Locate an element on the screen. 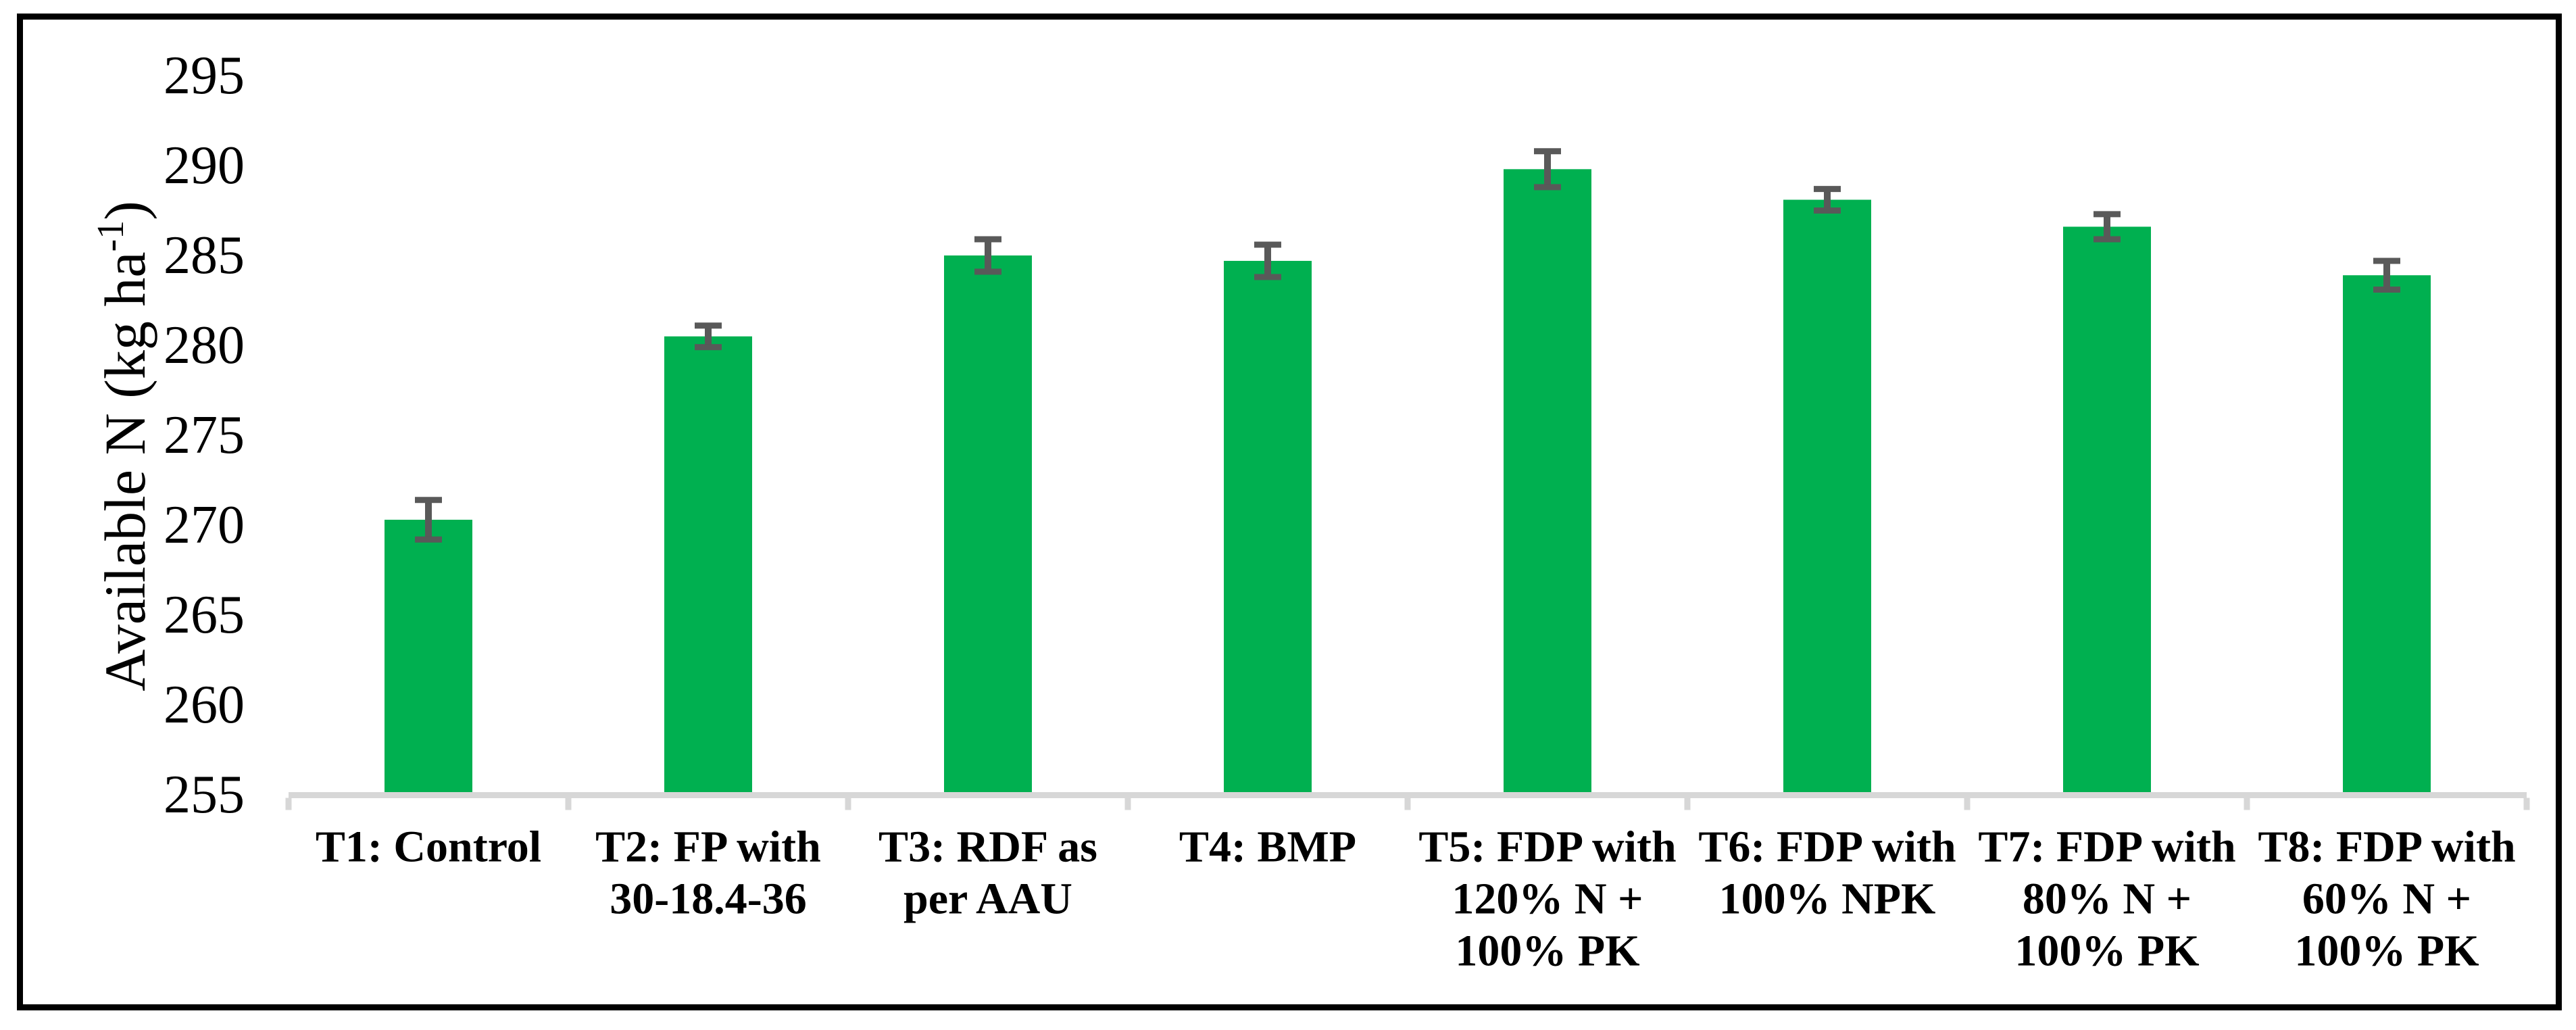 The height and width of the screenshot is (1030, 2576). y-axis-title-text: Available N (kg ha-1) is located at coordinates (124, 446).